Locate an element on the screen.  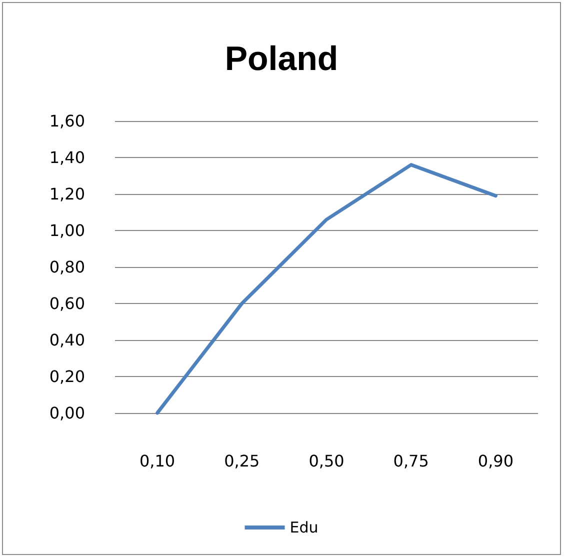
x-tick-label: 0,10 is located at coordinates (157, 461).